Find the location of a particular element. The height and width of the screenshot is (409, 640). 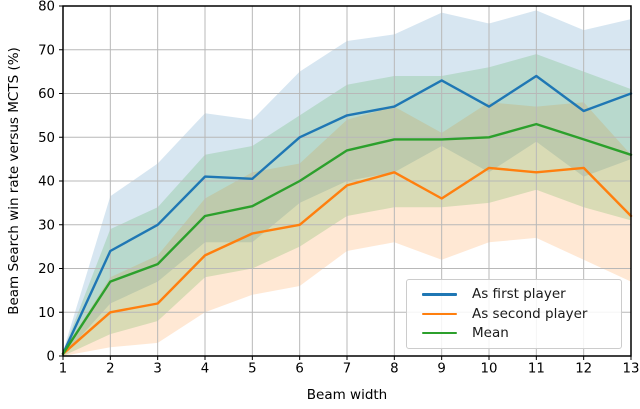

x-tick-label: 8 is located at coordinates (394, 369).